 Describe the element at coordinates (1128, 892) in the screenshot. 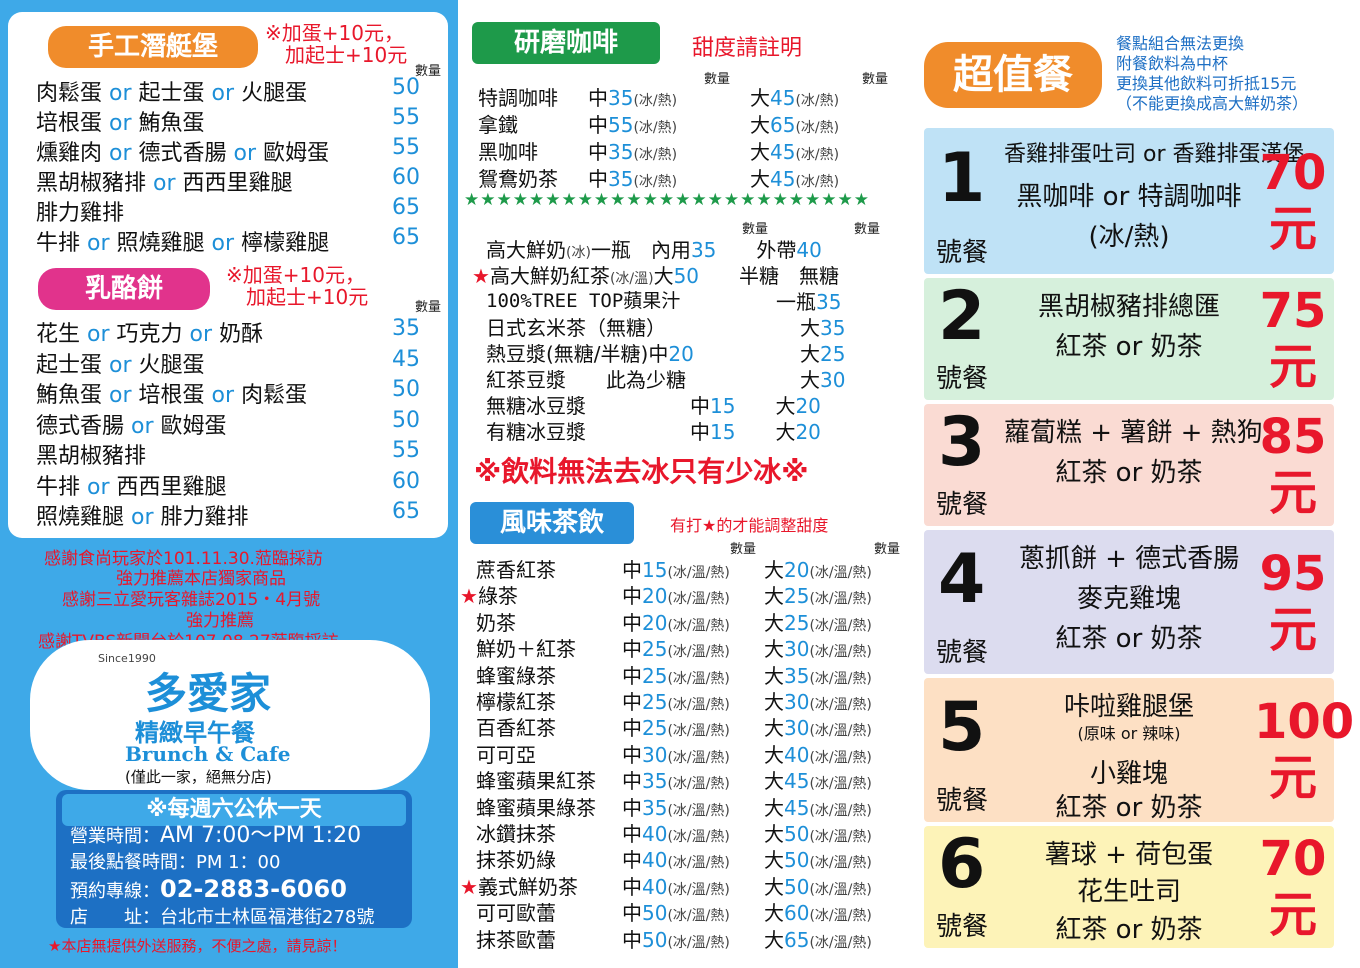

I see `combo-line: 花生吐司` at that location.